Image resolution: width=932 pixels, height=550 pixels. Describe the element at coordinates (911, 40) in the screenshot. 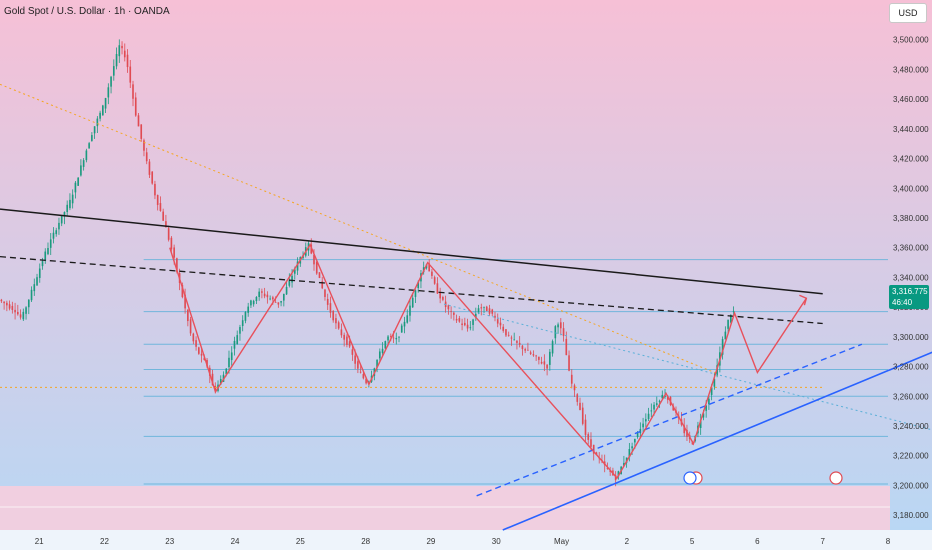

I see `y-tick-label: 3,500.000` at that location.